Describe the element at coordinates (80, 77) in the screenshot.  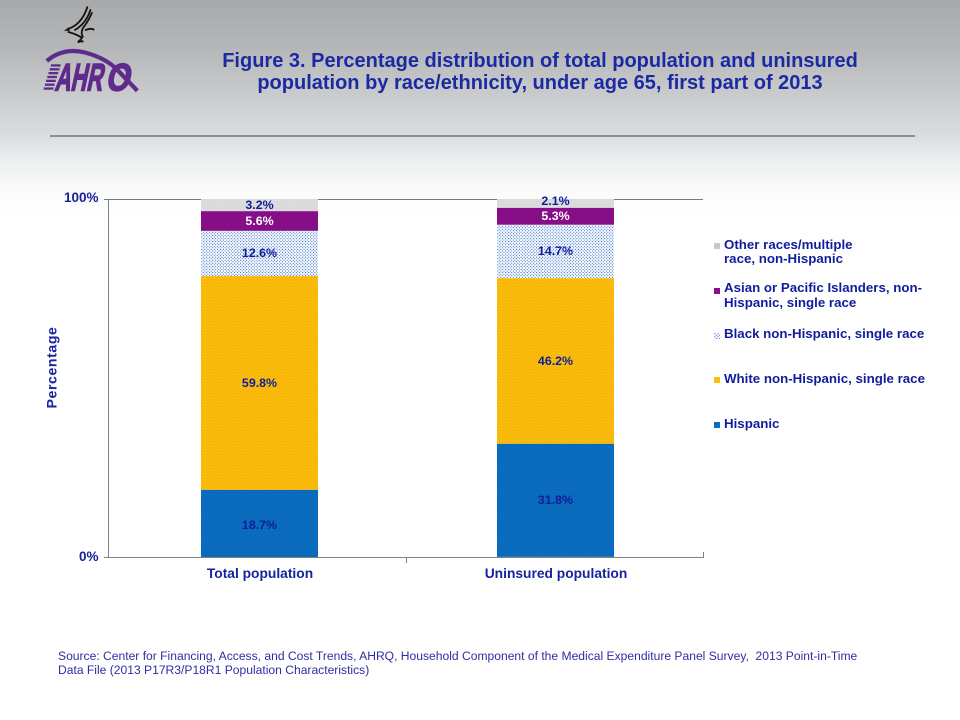
I see `svg-text: AHR` at that location.